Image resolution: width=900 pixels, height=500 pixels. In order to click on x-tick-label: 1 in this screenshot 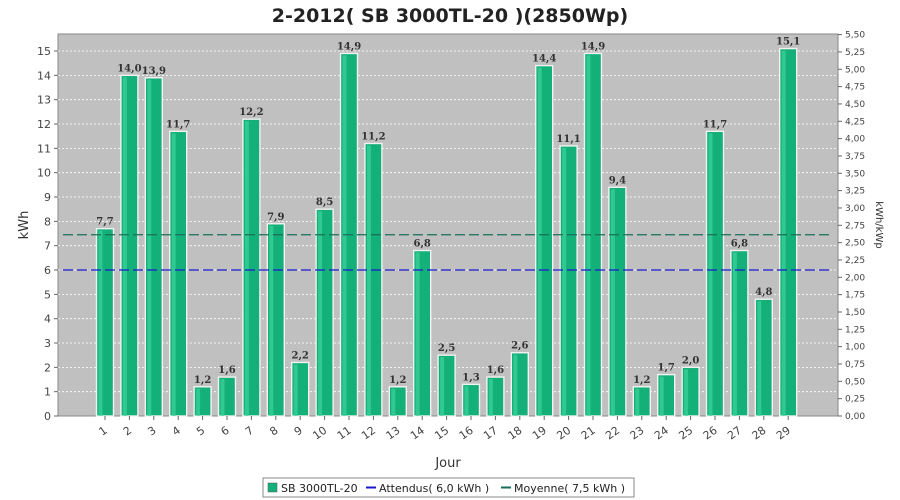, I will do `click(103, 431)`.